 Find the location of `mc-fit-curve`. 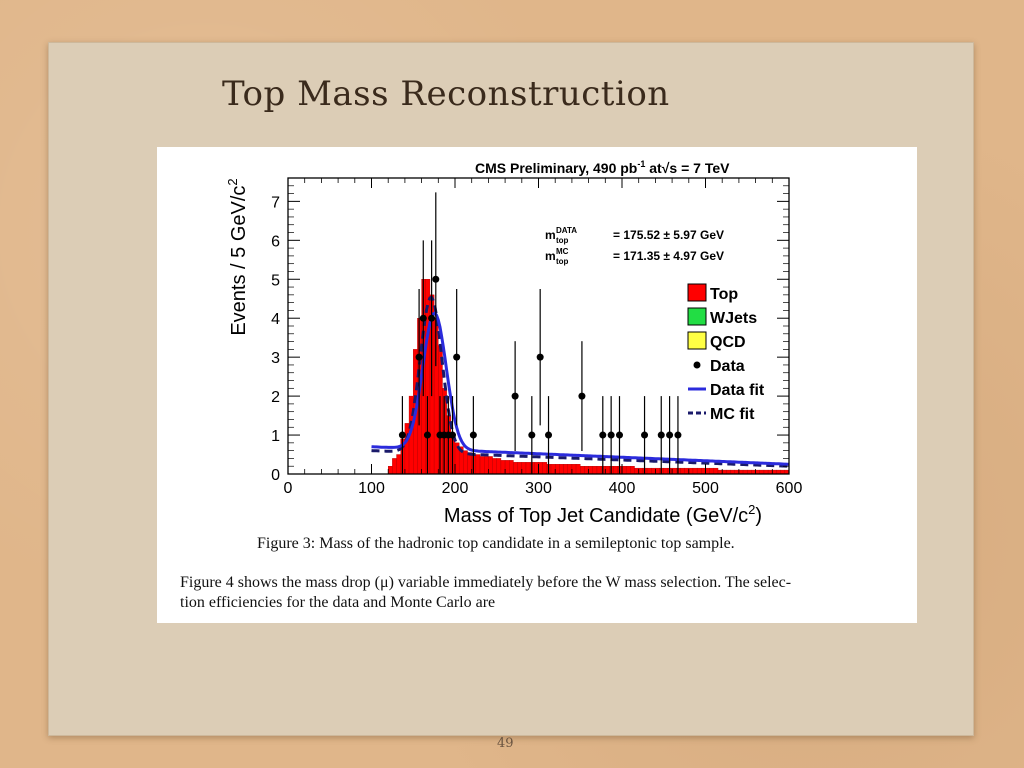

mc-fit-curve is located at coordinates (580, 381).